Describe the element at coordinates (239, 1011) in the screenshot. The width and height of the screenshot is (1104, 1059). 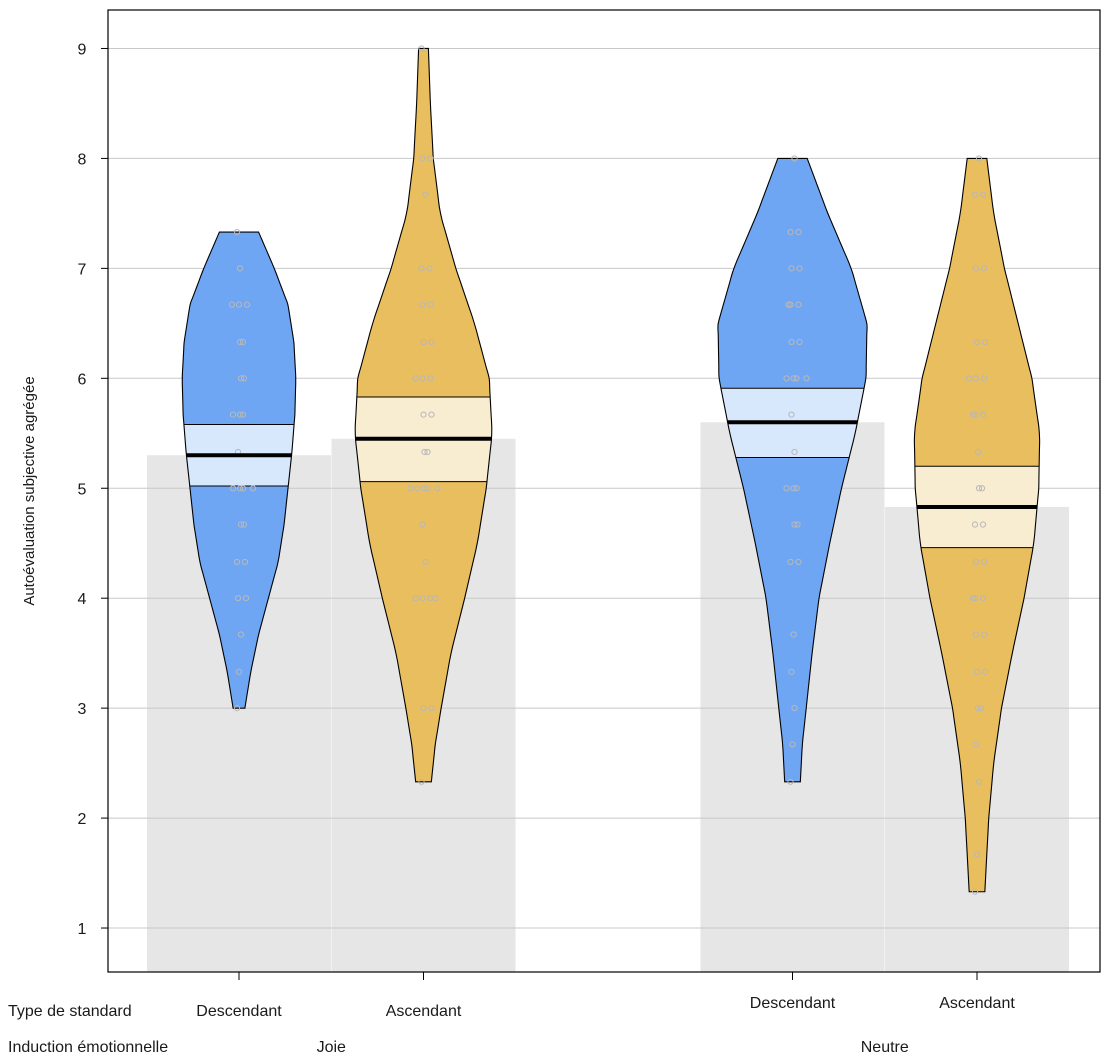
I see `standard-label-0: Descendant` at that location.